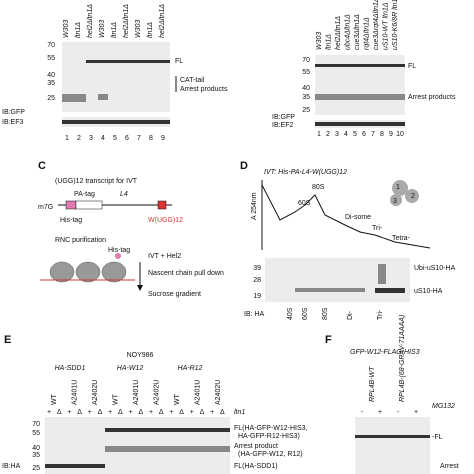  What do you see at coordinates (290, 313) in the screenshot?
I see `fraction: 40S` at bounding box center [290, 313].